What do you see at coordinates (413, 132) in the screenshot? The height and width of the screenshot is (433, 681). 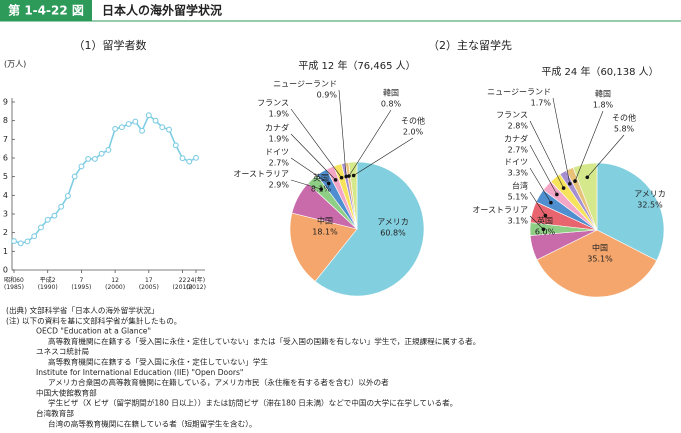 I see `slice-value-label: 2.0%` at bounding box center [413, 132].